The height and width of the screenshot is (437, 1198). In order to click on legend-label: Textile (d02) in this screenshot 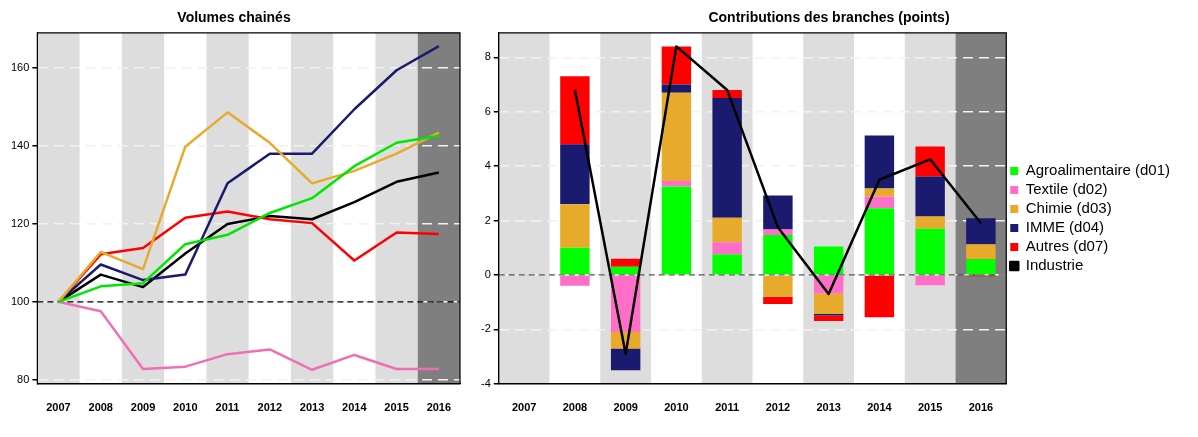, I will do `click(1066, 189)`.